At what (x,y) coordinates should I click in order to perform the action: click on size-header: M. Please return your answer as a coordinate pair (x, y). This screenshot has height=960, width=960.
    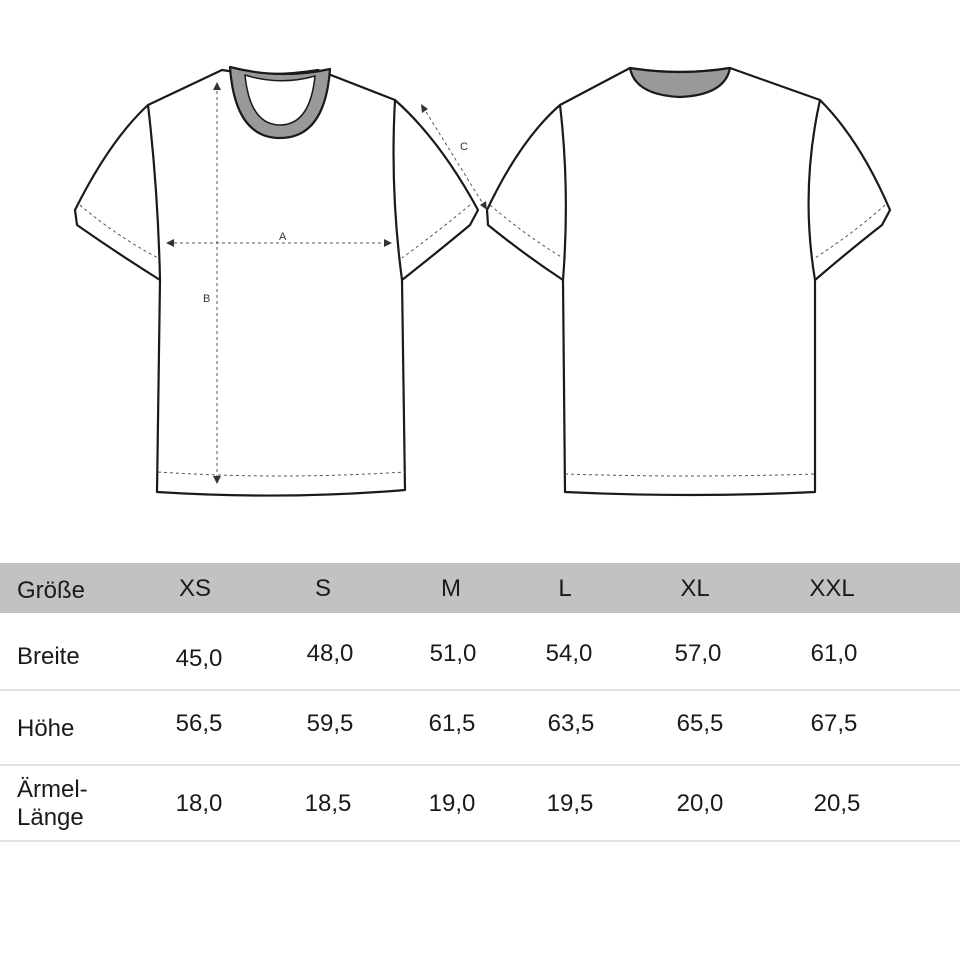
    Looking at the image, I should click on (451, 588).